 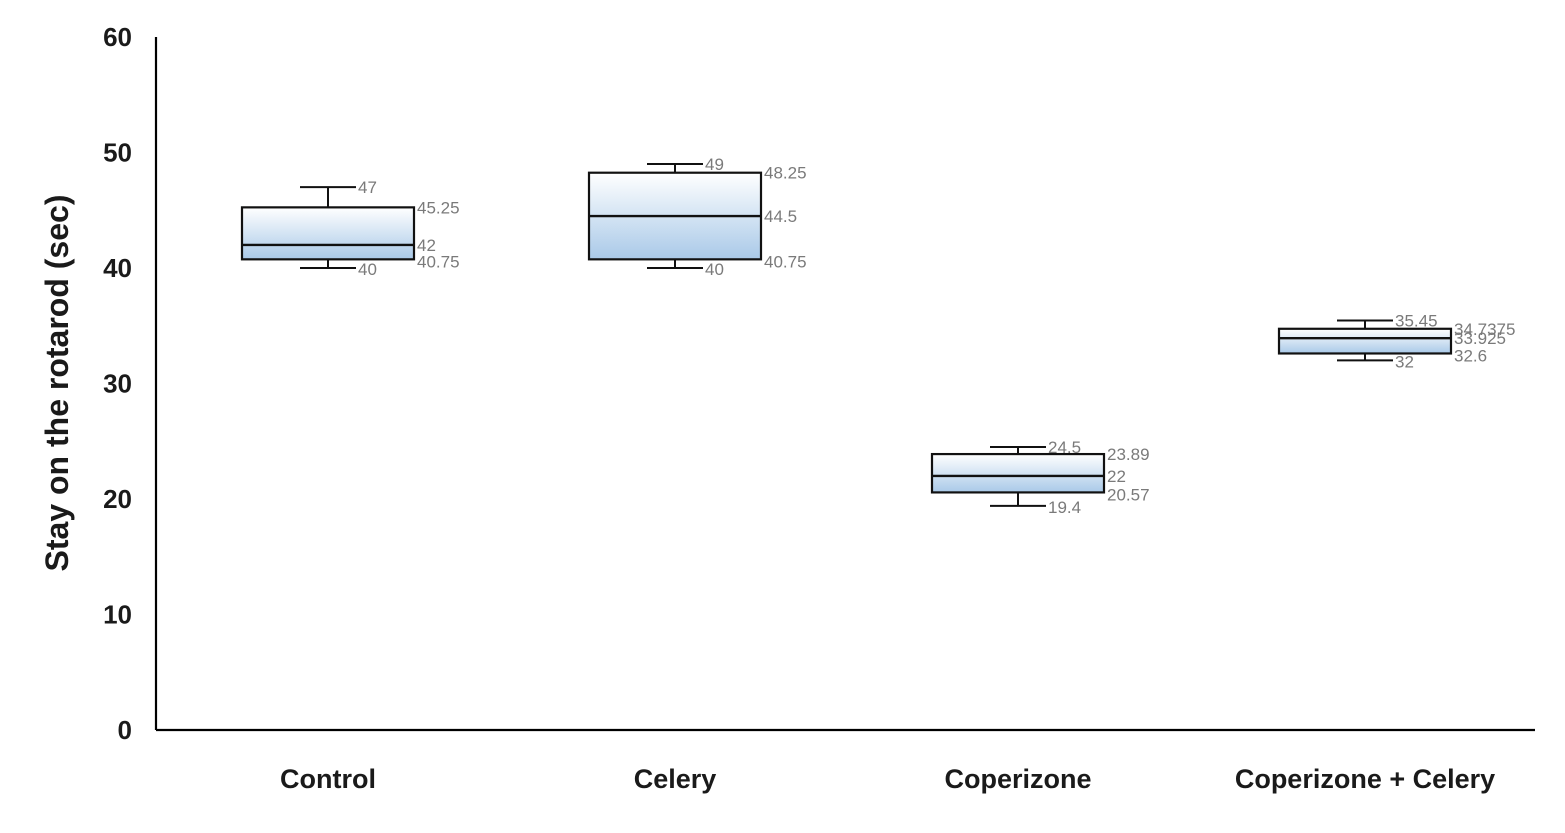 I want to click on y-tick-label: 30, so click(x=117, y=384).